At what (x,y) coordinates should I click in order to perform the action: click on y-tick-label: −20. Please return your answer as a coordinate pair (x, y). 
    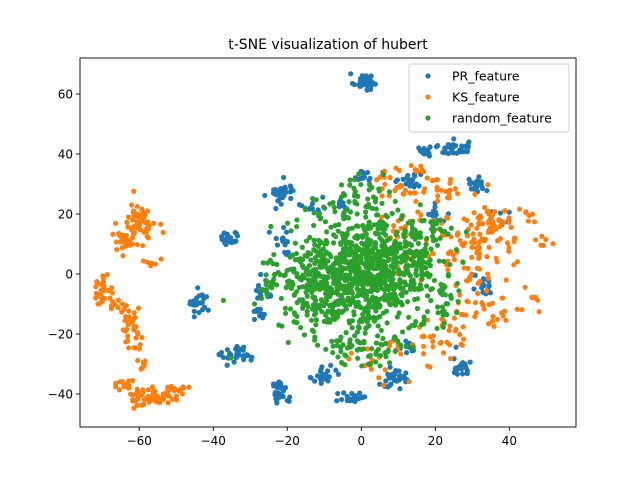
    Looking at the image, I should click on (60, 335).